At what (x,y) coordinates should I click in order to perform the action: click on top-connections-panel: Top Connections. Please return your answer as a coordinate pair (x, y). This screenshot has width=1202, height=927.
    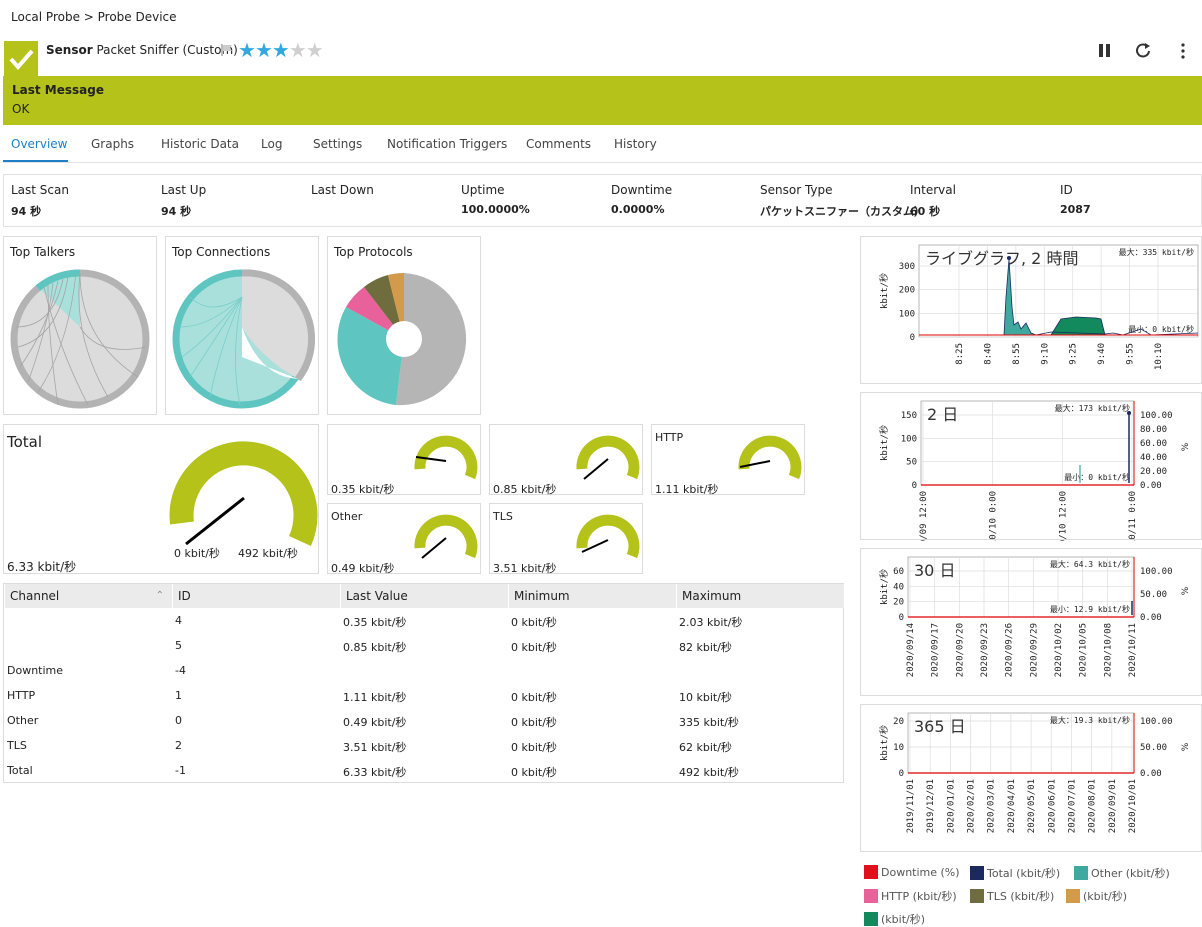
    Looking at the image, I should click on (242, 325).